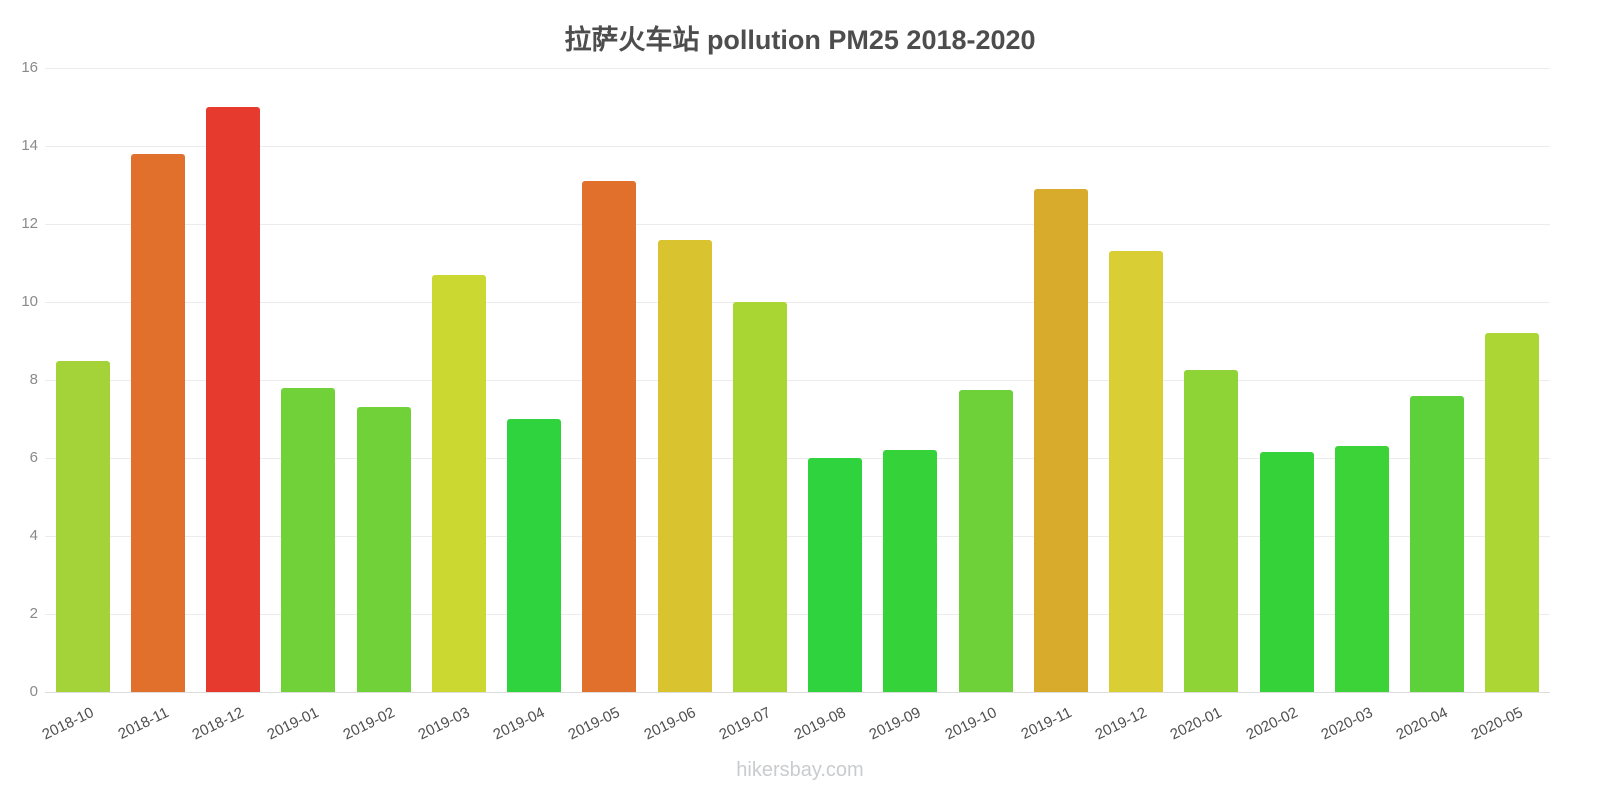 The image size is (1600, 800). What do you see at coordinates (68, 724) in the screenshot?
I see `x-axis-label-2018-10: 2018-10` at bounding box center [68, 724].